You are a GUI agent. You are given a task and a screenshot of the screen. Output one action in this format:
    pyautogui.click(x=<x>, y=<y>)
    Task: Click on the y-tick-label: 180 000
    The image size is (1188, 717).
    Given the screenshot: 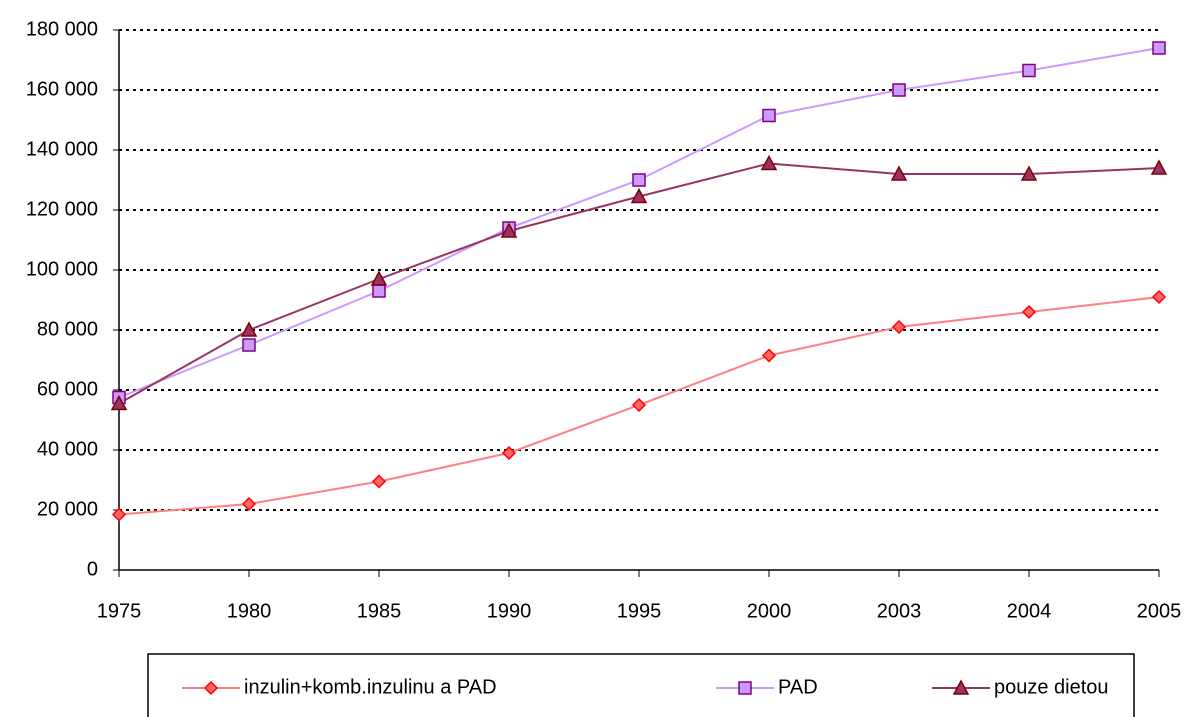 What is the action you would take?
    pyautogui.click(x=62, y=29)
    